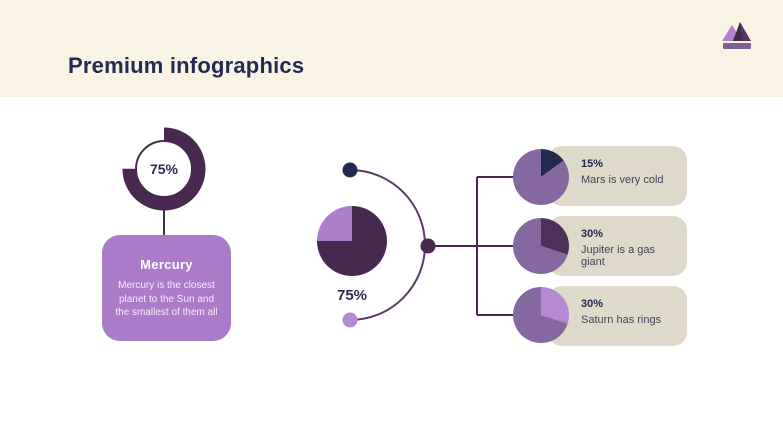 The height and width of the screenshot is (440, 783). Describe the element at coordinates (352, 295) in the screenshot. I see `center-pie-percent-label: 75%` at that location.